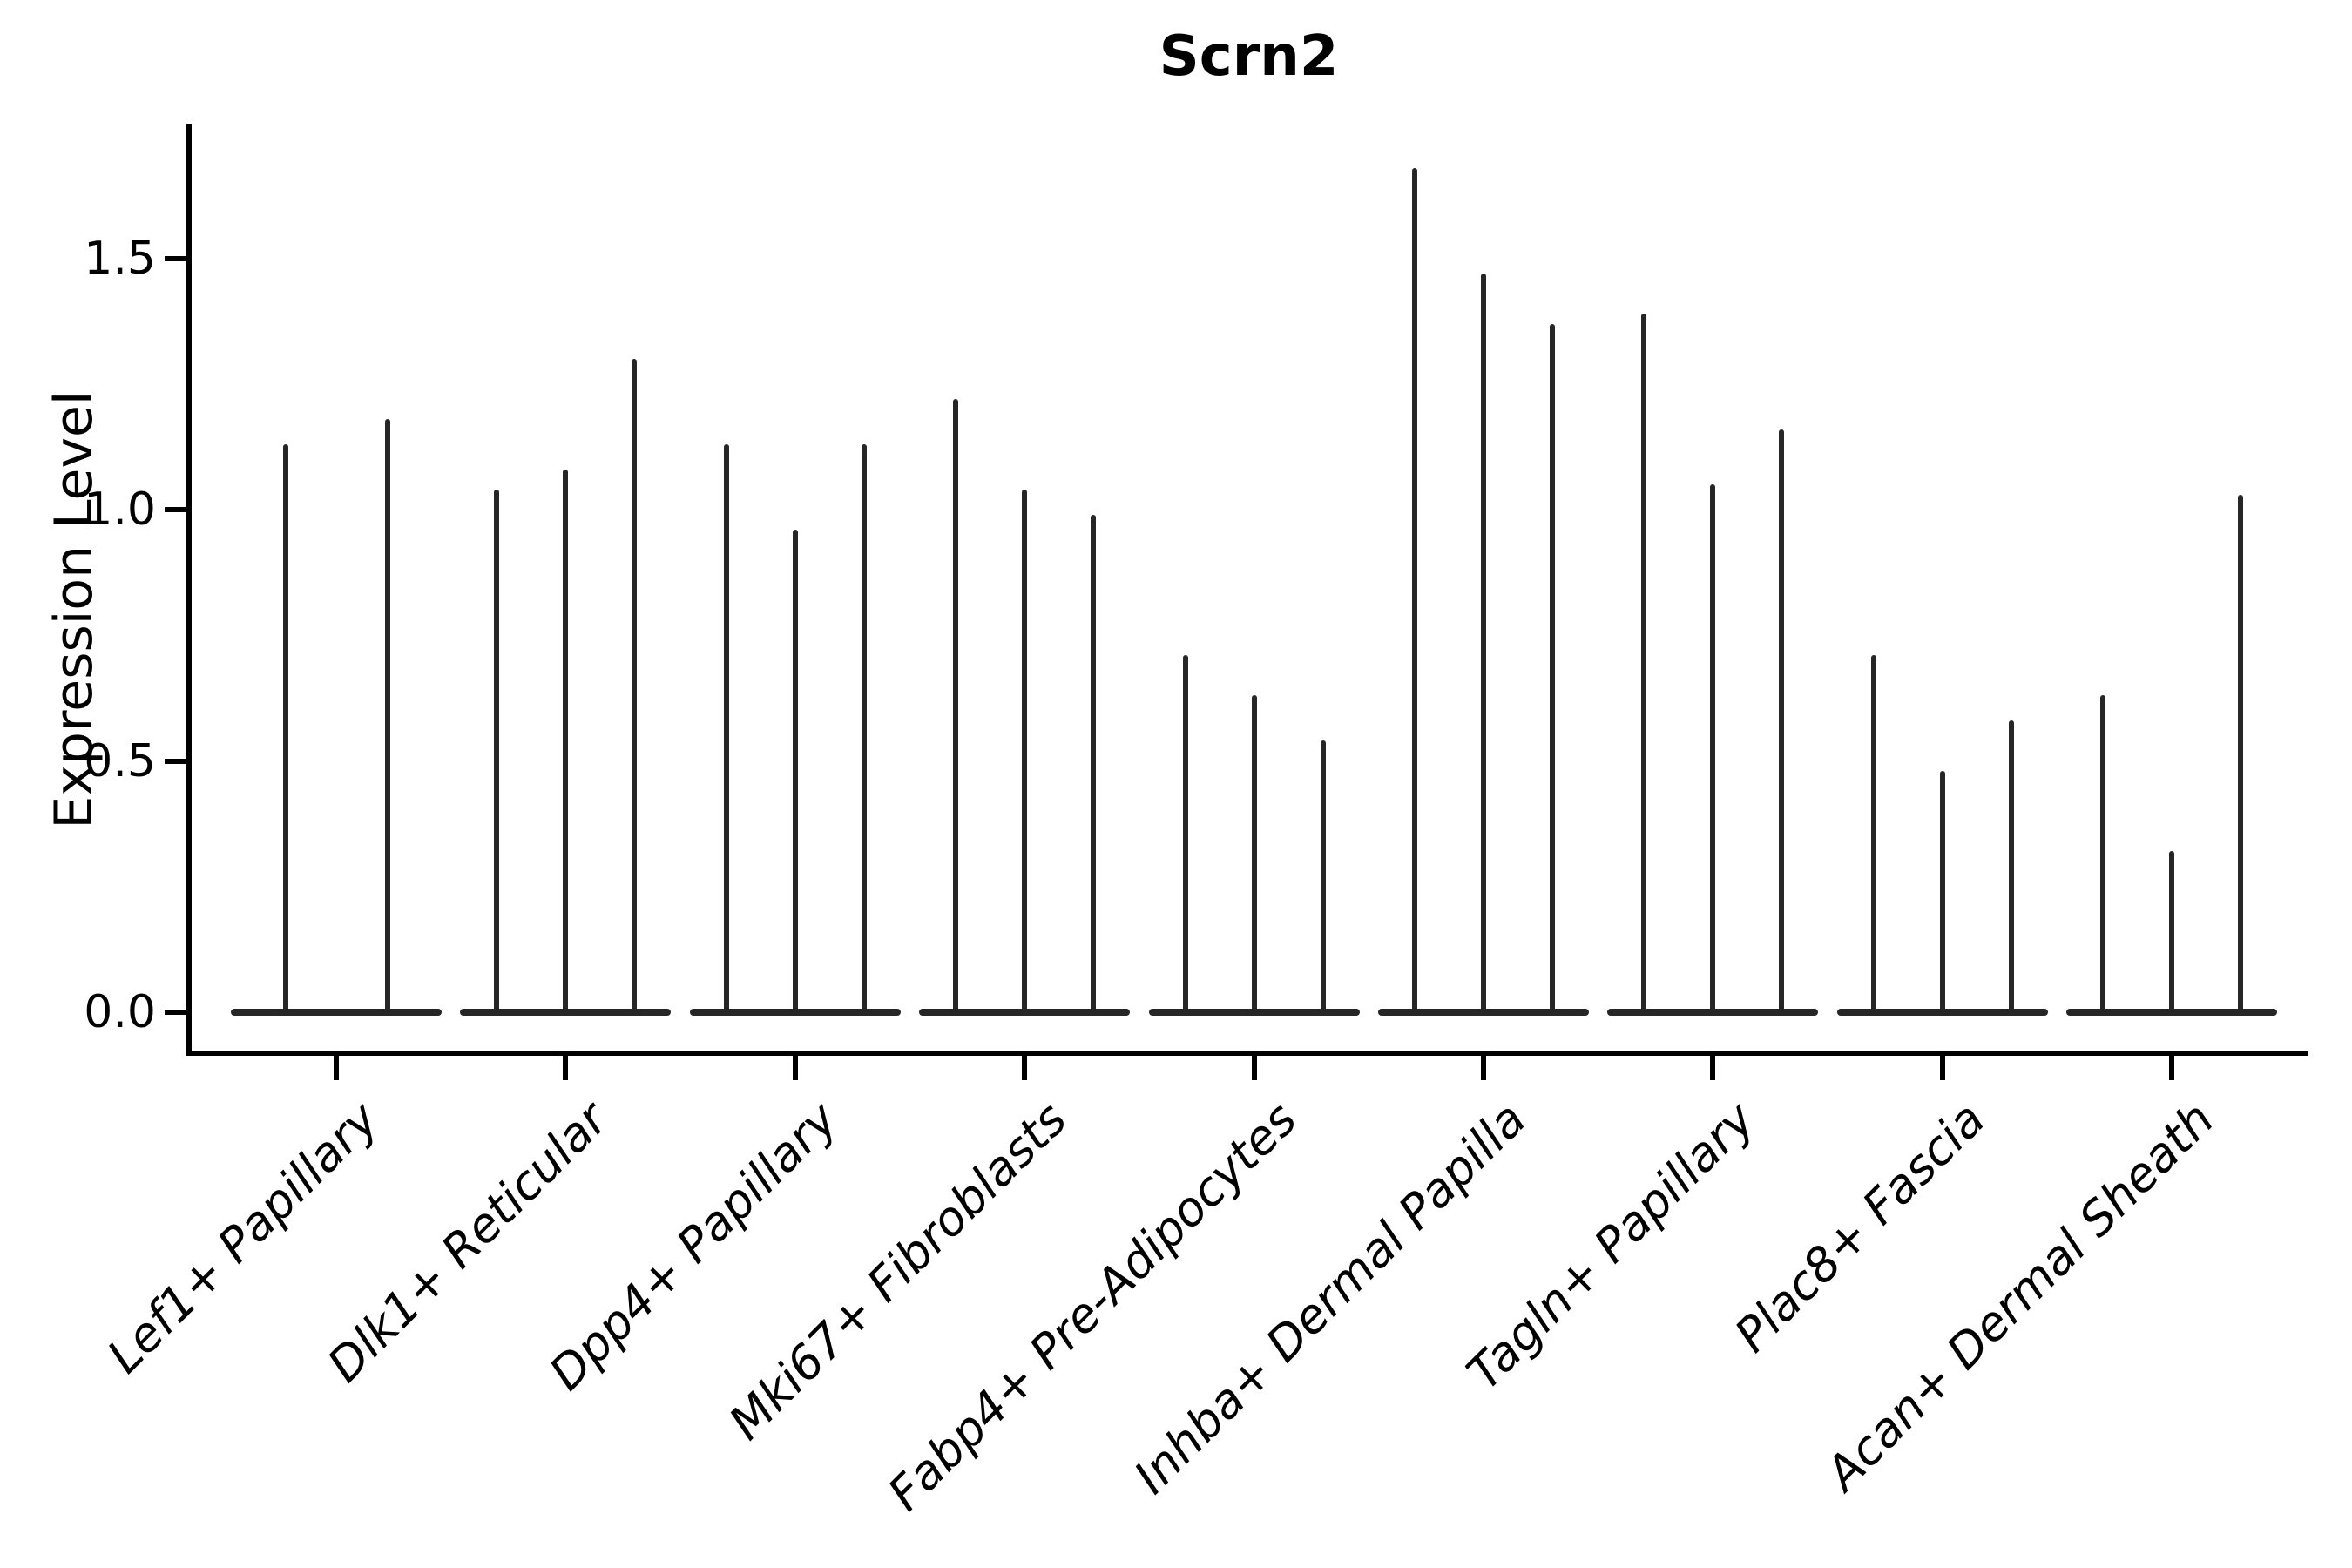 Image resolution: width=2352 pixels, height=1568 pixels. I want to click on x-axis-spine, so click(1247, 1054).